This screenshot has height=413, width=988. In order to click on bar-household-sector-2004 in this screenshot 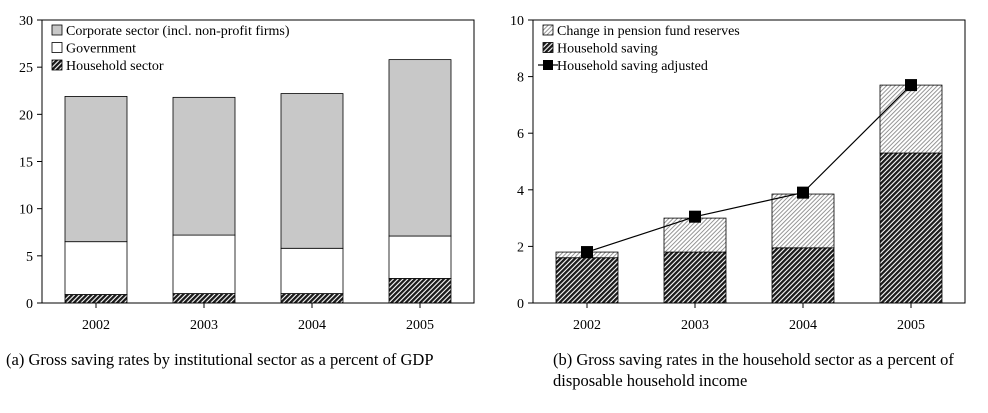, I will do `click(312, 298)`.